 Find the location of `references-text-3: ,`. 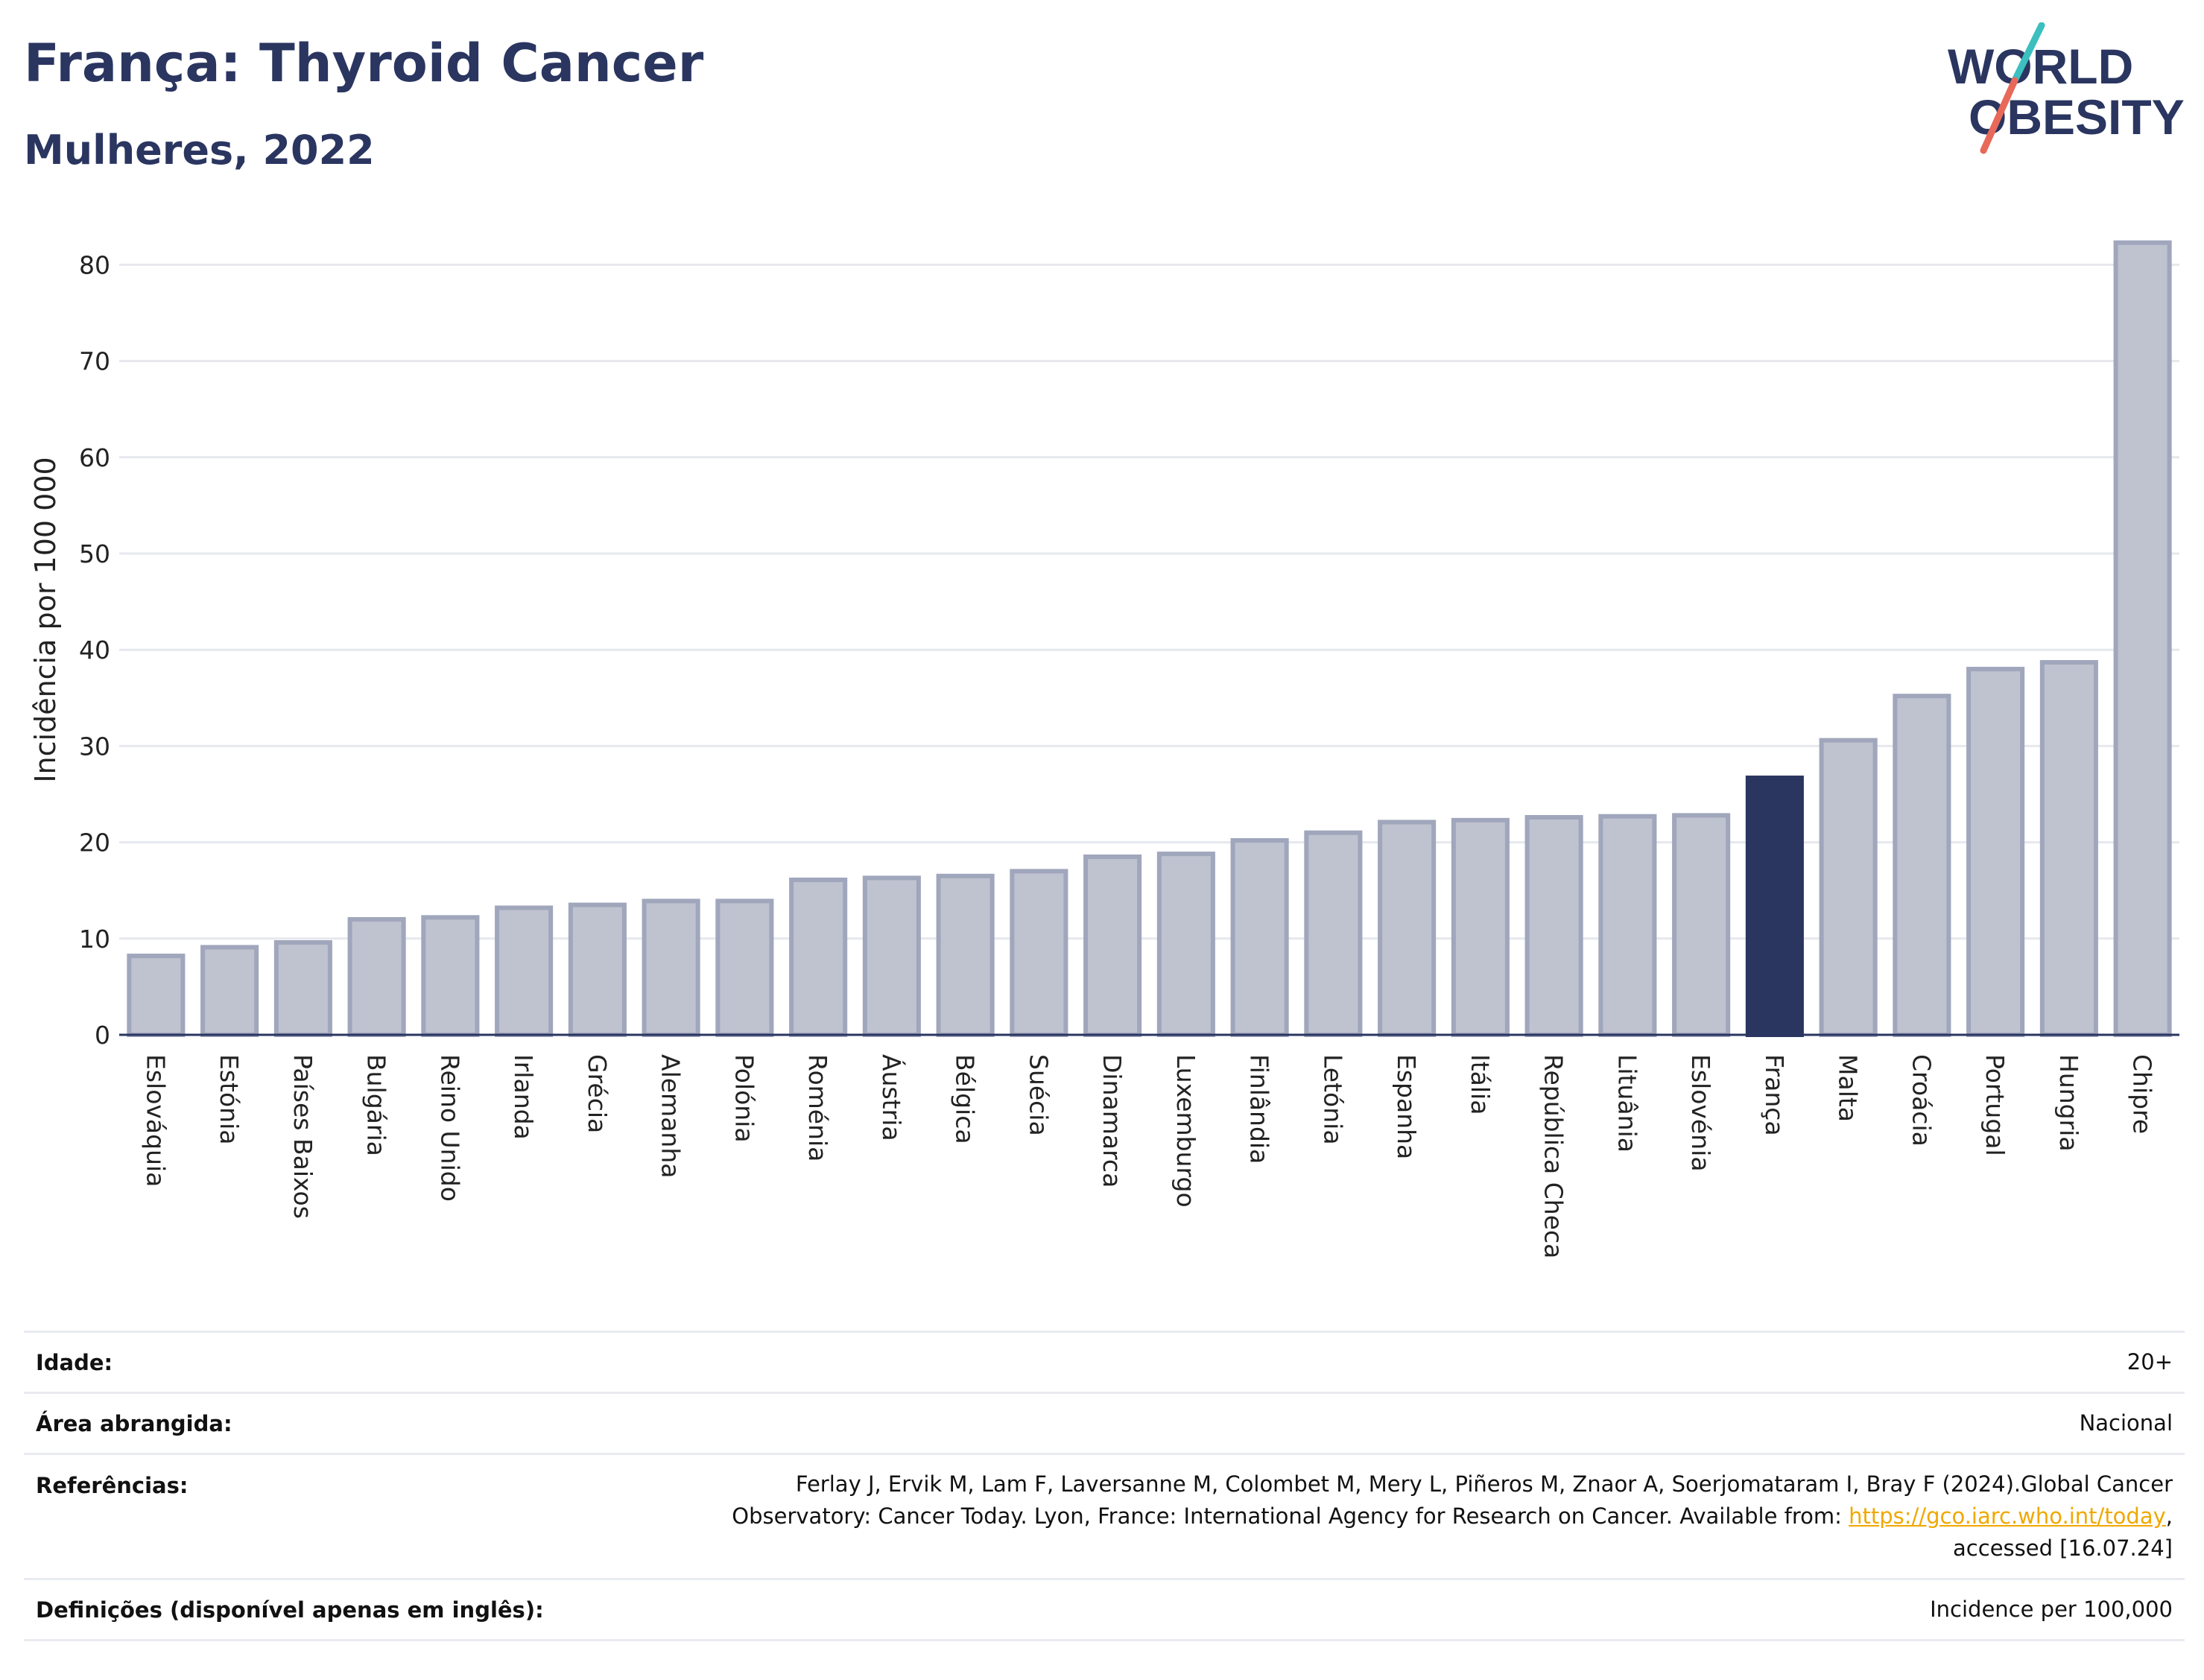

references-text-3: , is located at coordinates (2169, 1516).